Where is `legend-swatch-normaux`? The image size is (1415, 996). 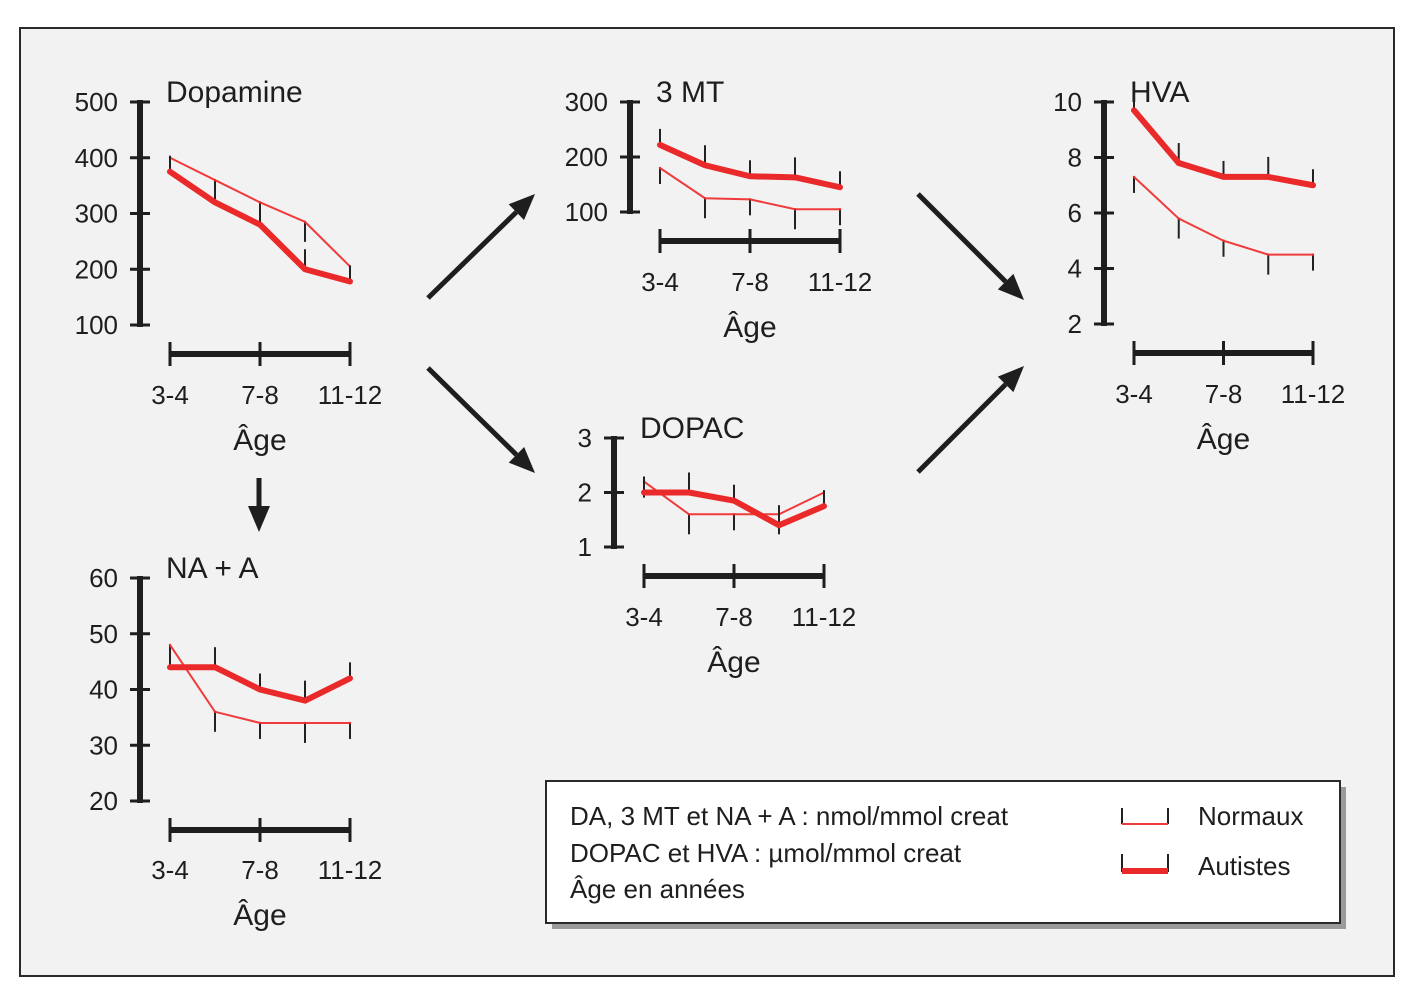
legend-swatch-normaux is located at coordinates (1145, 816).